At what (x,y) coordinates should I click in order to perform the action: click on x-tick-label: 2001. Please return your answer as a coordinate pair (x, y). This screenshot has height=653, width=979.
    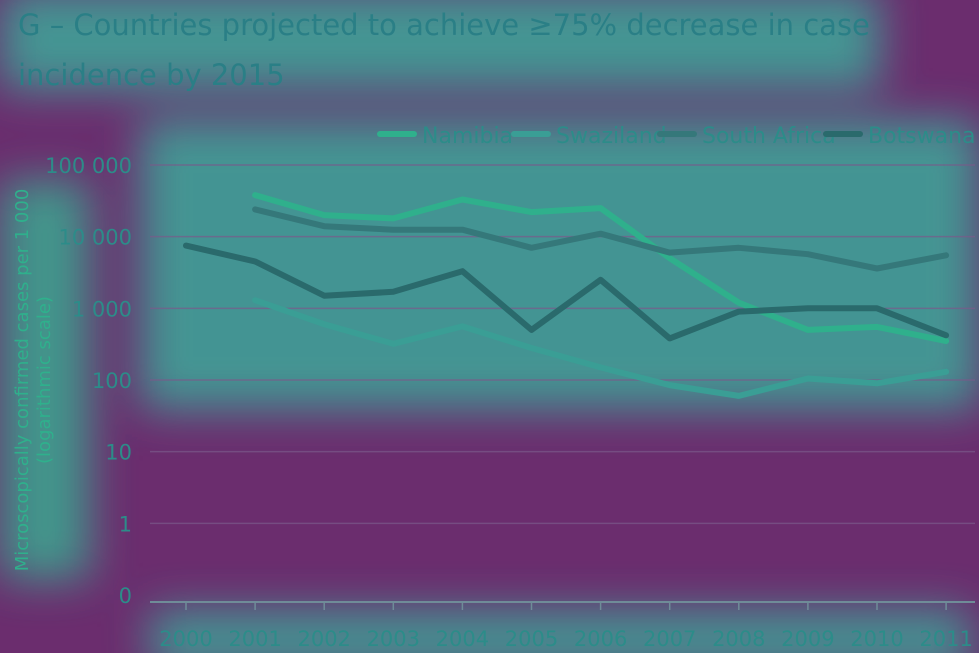
    Looking at the image, I should click on (254, 639).